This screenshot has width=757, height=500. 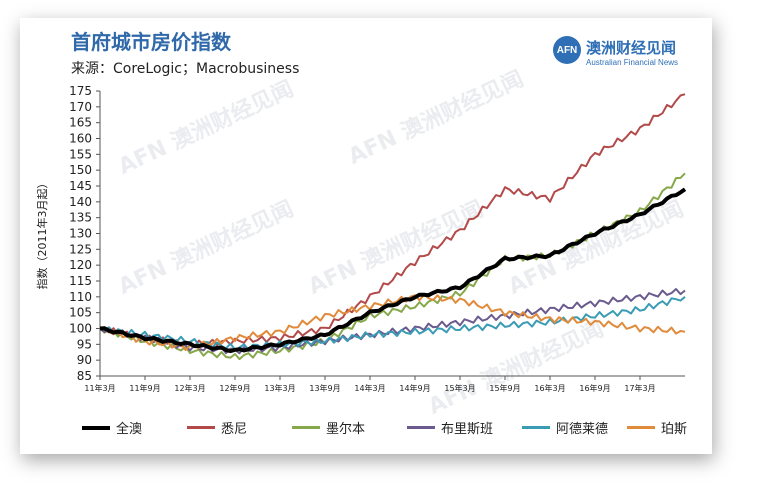 I want to click on y-tick-label: 135, so click(x=80, y=218).